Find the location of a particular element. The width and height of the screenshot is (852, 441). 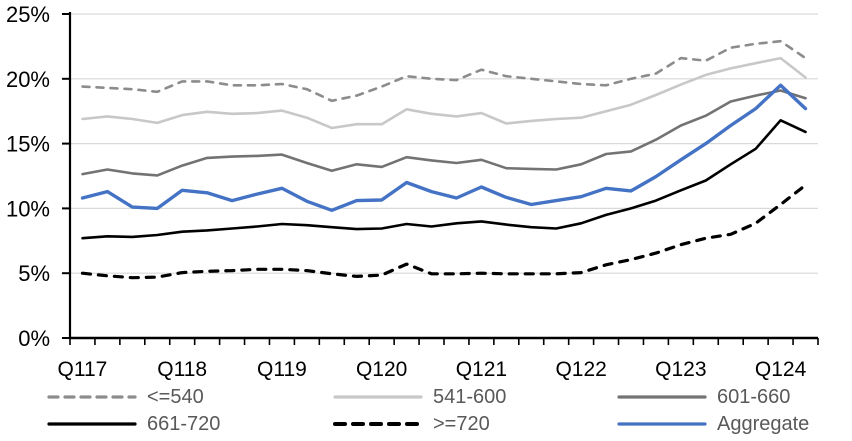

y-axis-tick-label: 20% is located at coordinates (28, 79).